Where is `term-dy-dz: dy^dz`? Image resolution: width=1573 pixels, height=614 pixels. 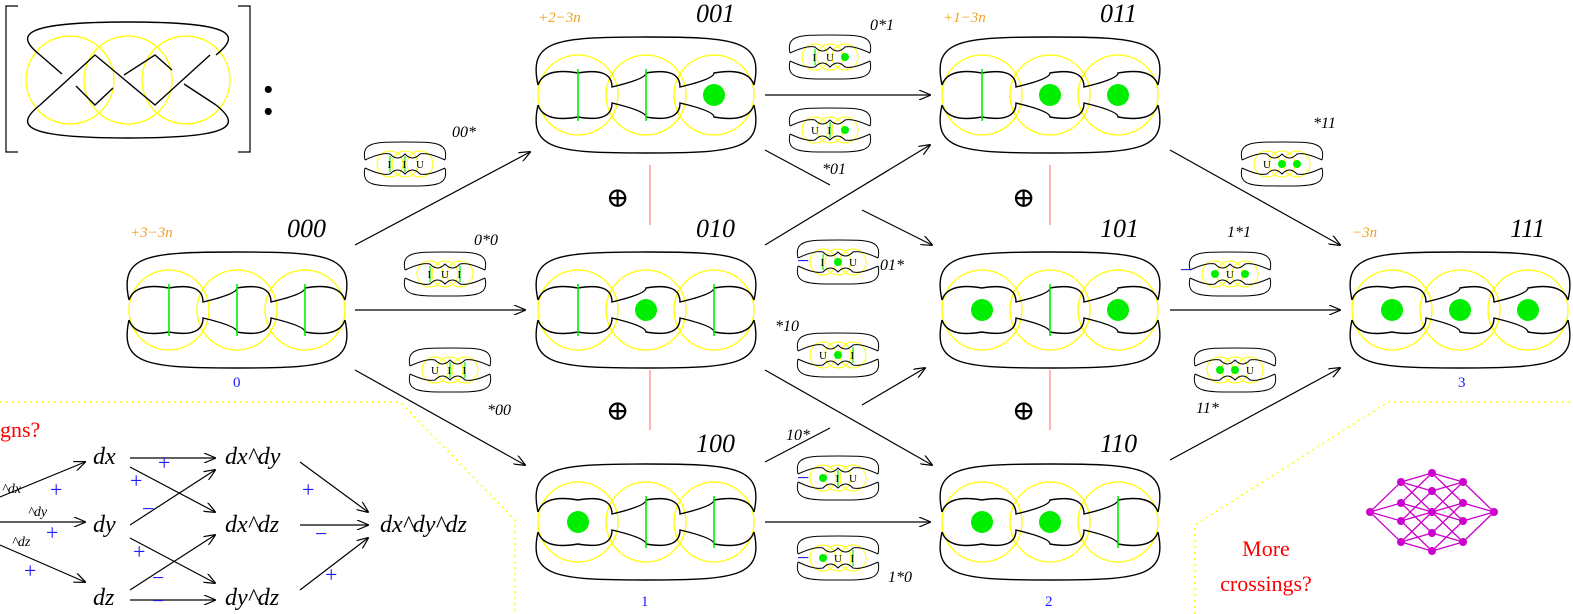
term-dy-dz: dy^dz is located at coordinates (252, 598).